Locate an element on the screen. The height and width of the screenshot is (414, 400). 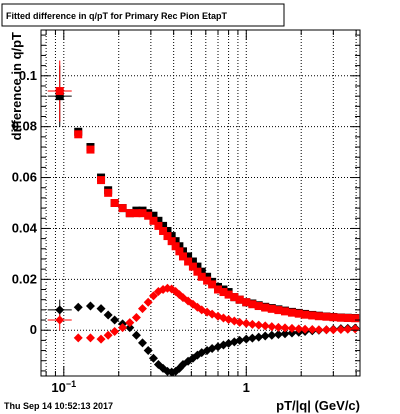
y-tick-label: 0.04 is located at coordinates (25, 227).